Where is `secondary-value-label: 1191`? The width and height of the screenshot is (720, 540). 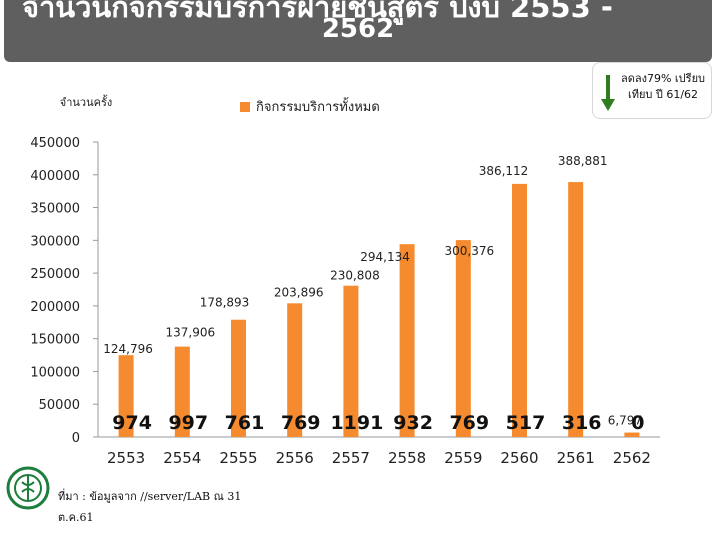
secondary-value-label: 1191 is located at coordinates (356, 423).